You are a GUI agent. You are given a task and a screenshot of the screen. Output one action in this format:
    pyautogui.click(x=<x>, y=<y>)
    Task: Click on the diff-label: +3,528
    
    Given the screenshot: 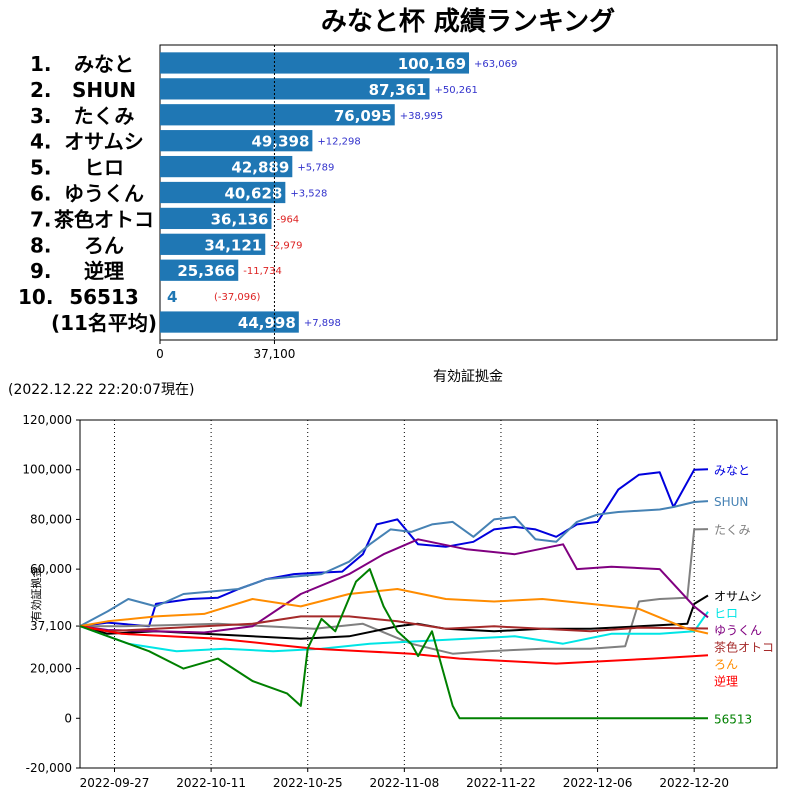 What is the action you would take?
    pyautogui.click(x=308, y=194)
    